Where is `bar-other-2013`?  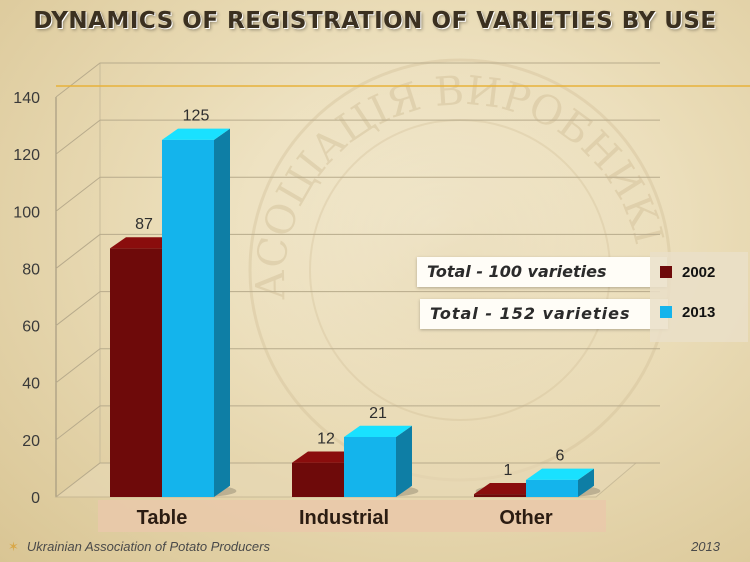 bar-other-2013 is located at coordinates (563, 482).